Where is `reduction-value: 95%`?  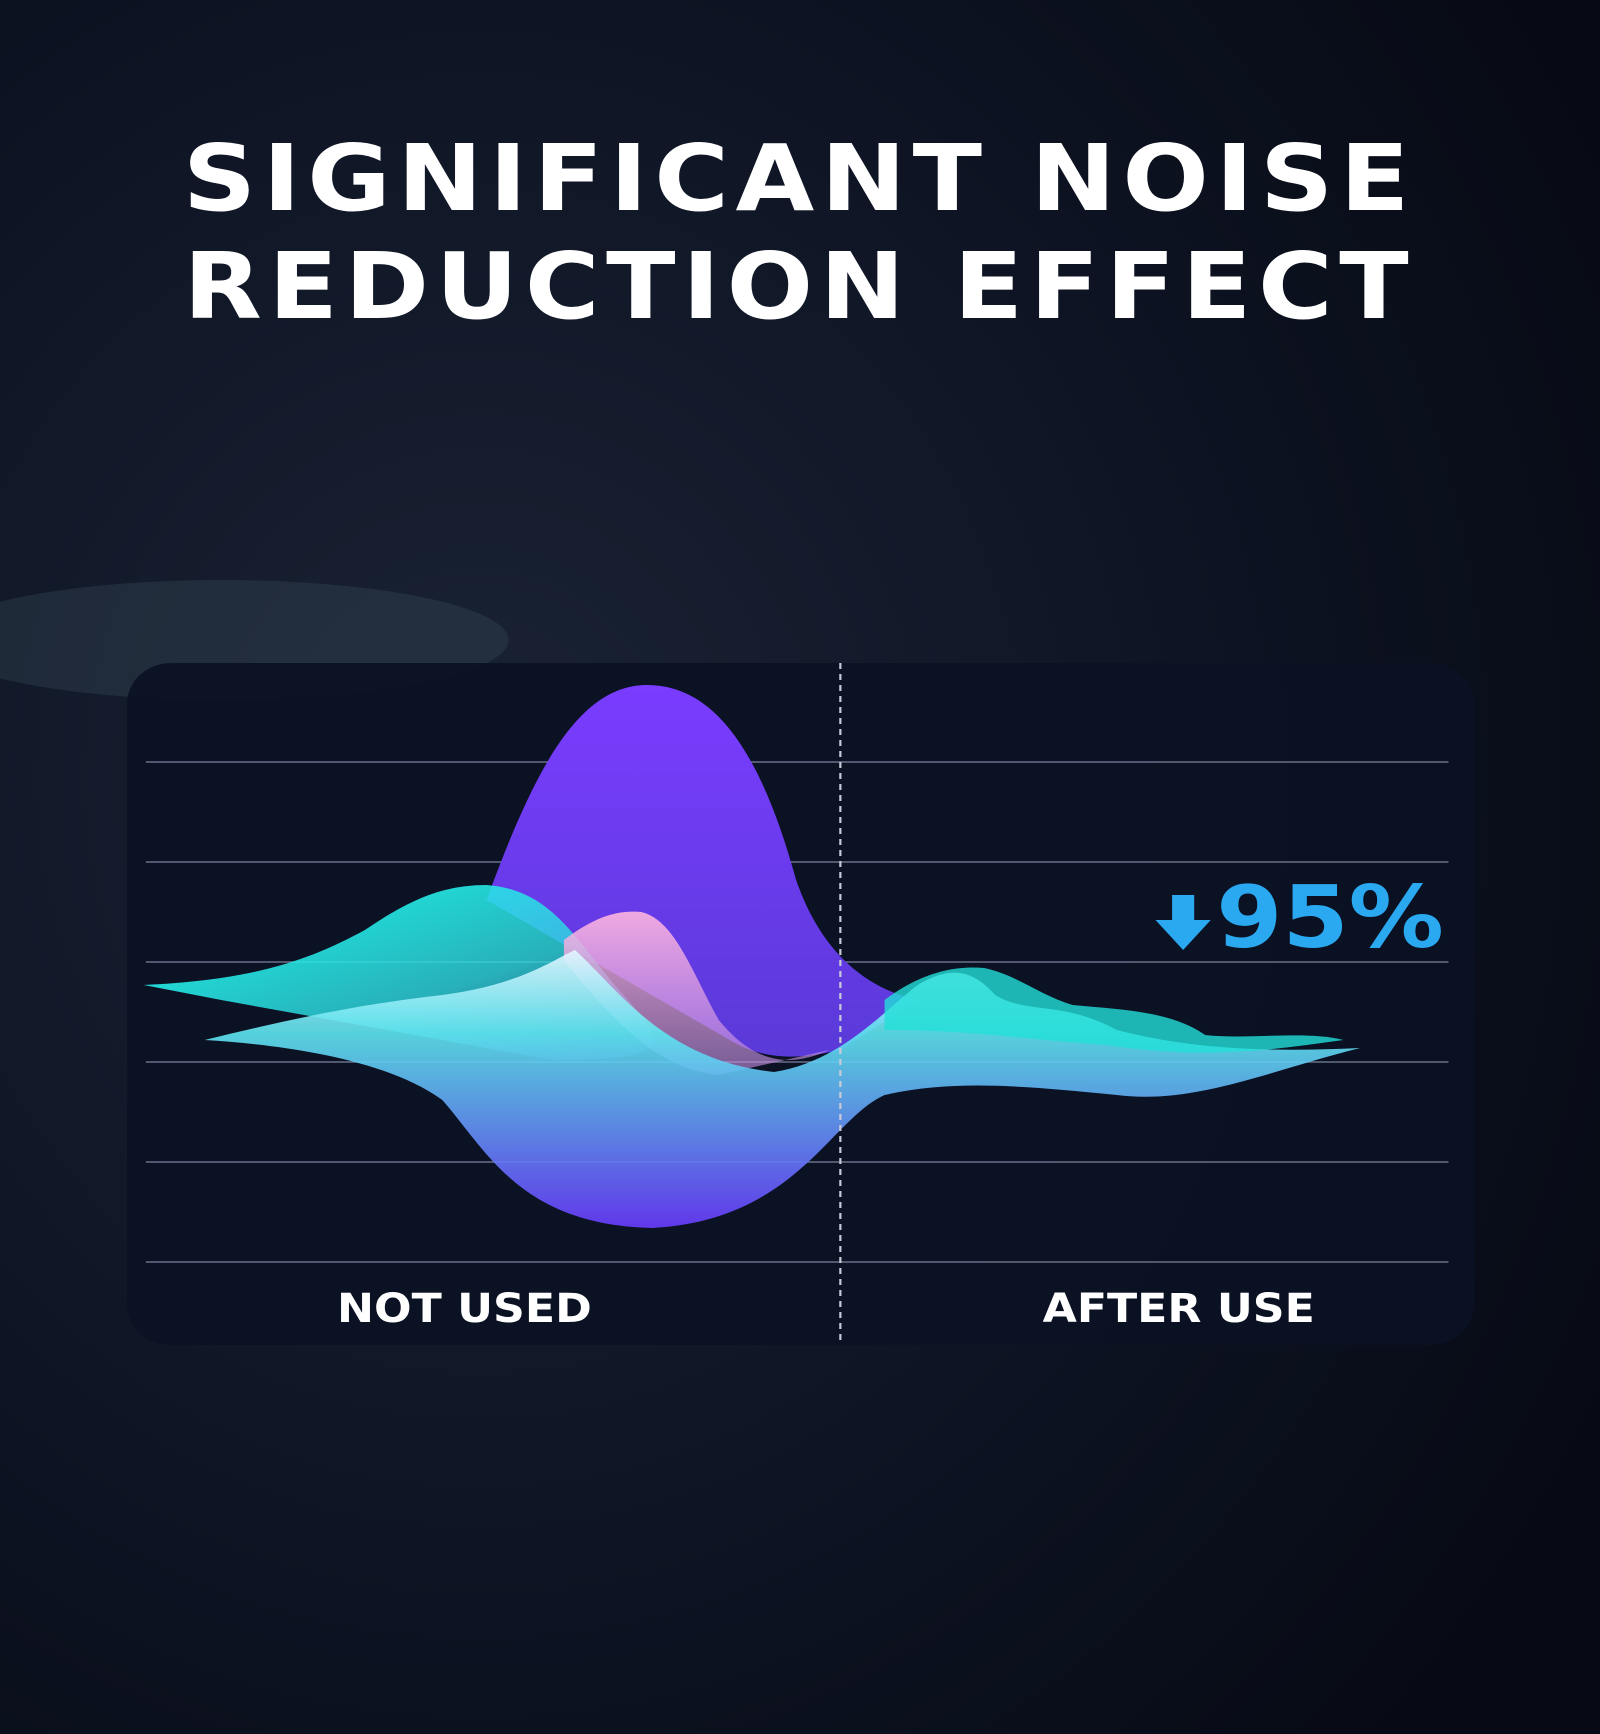
reduction-value: 95% is located at coordinates (1330, 918).